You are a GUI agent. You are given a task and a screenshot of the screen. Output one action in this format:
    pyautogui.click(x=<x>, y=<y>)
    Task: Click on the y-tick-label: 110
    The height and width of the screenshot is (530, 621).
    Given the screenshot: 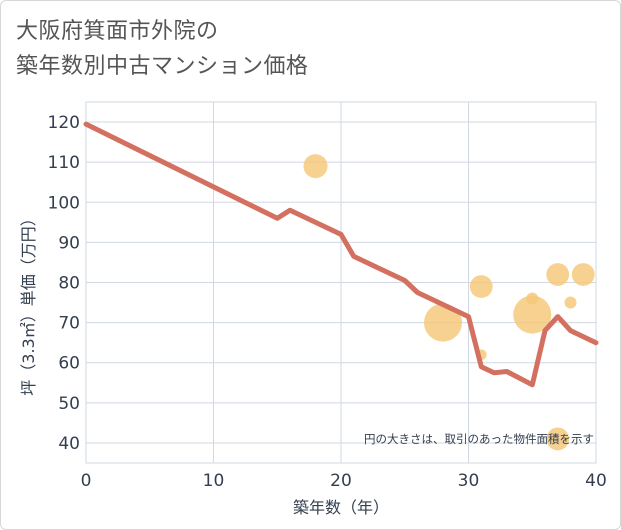 What is the action you would take?
    pyautogui.click(x=64, y=163)
    